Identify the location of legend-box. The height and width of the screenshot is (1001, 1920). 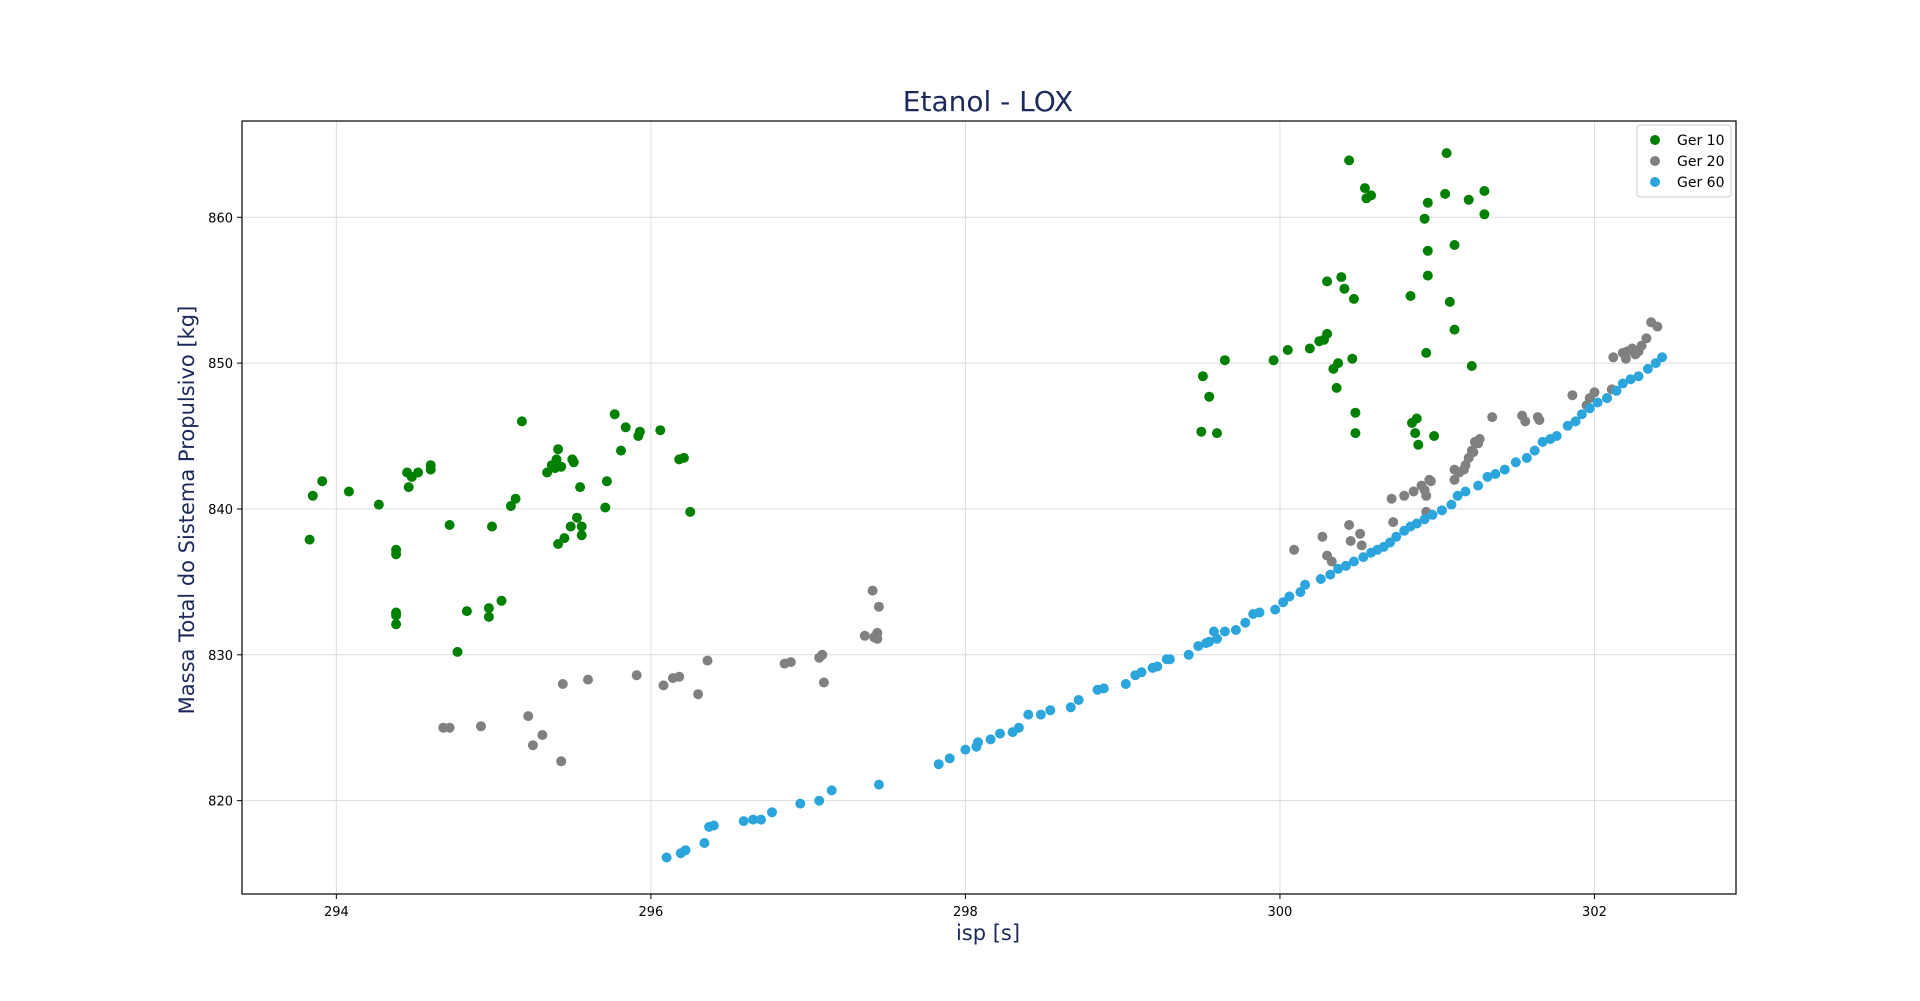
(1684, 161).